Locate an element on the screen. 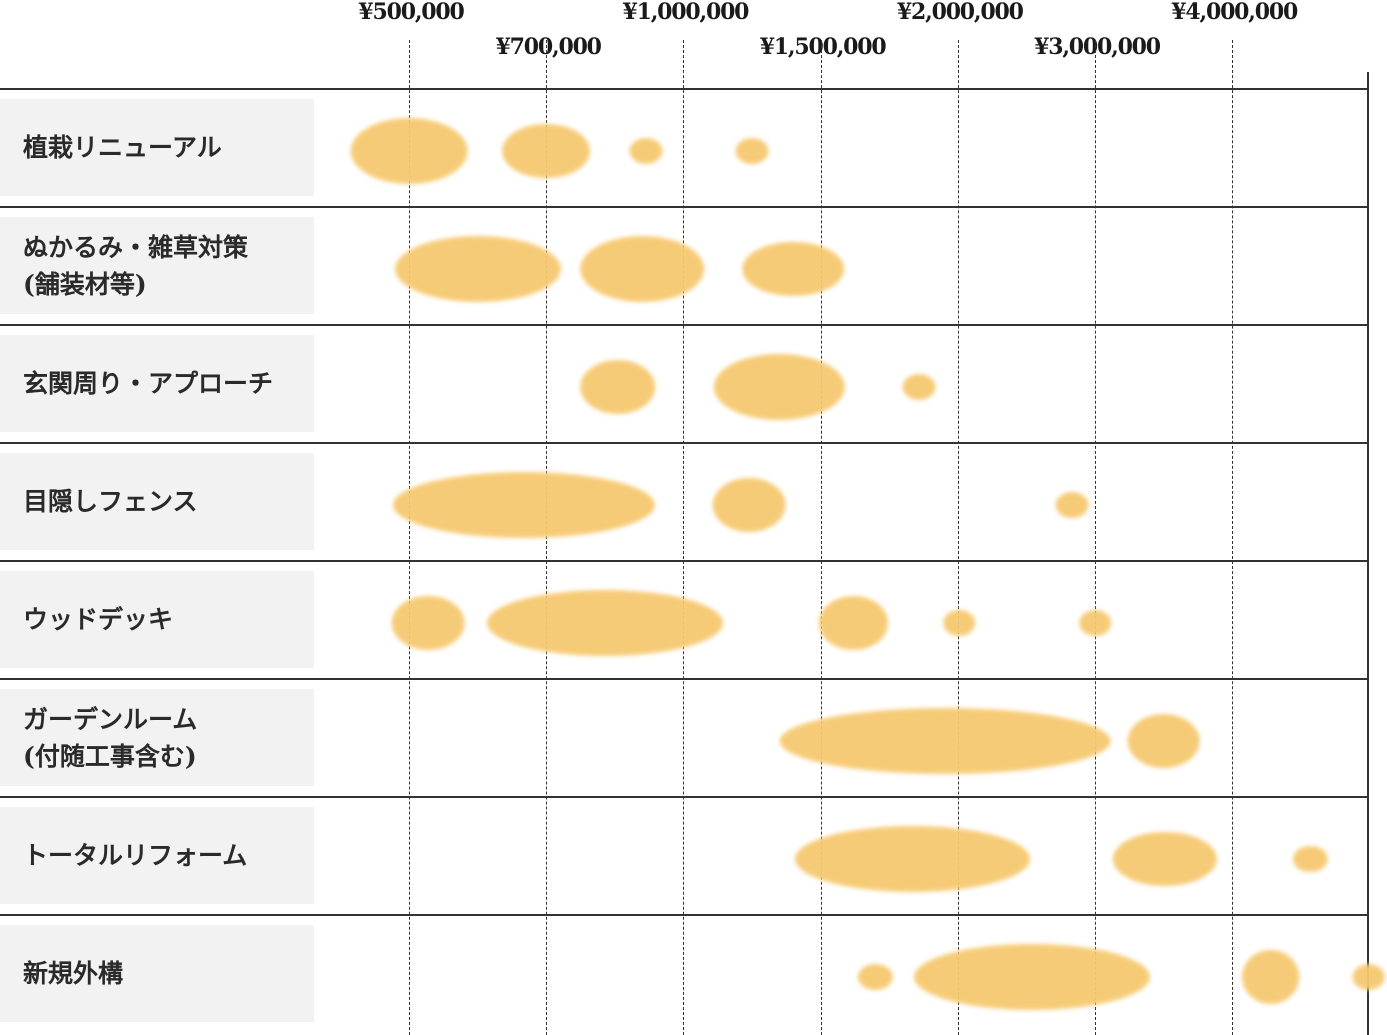  category-label: ぬかるみ・雑草対策 (舗装材等) is located at coordinates (136, 265).